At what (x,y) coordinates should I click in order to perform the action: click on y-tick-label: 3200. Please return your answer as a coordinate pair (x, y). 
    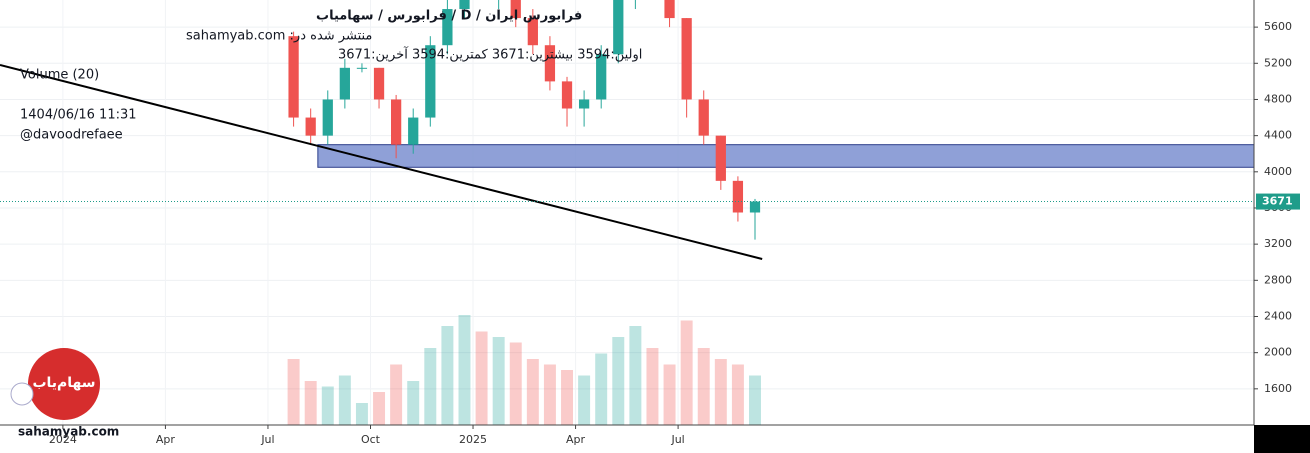
    Looking at the image, I should click on (1278, 243).